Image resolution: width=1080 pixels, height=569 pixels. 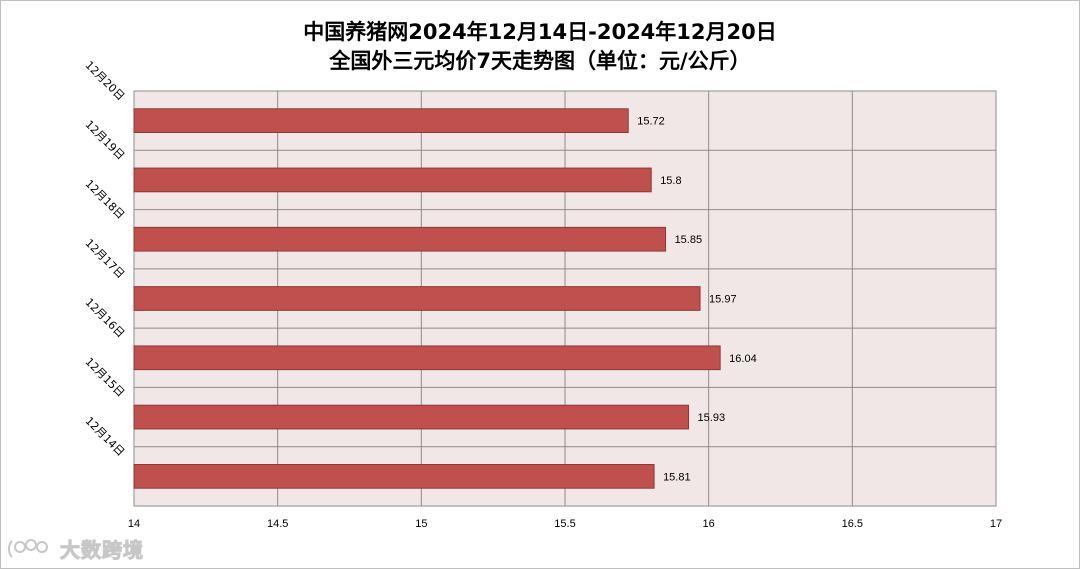 What do you see at coordinates (105, 199) in the screenshot?
I see `category-label: 12月18日` at bounding box center [105, 199].